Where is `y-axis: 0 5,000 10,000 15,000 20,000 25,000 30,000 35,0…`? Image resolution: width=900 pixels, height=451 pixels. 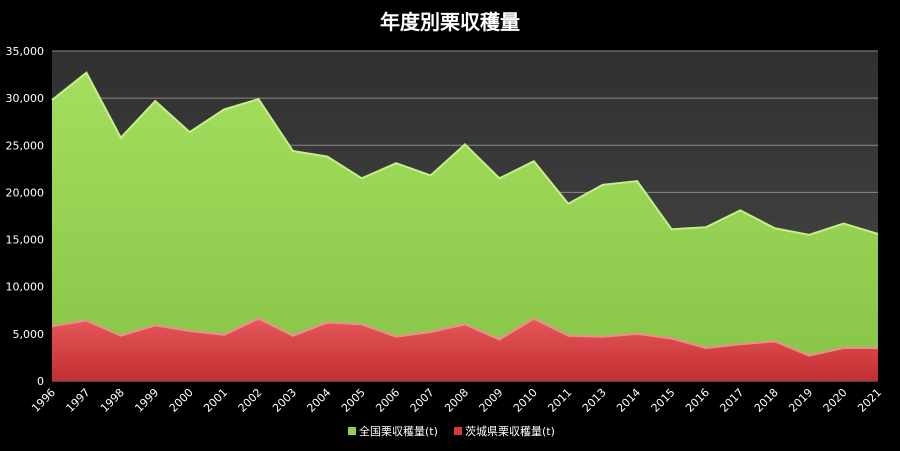
y-axis: 0 5,000 10,000 15,000 20,000 25,000 30,000 35,0… is located at coordinates (25, 216).